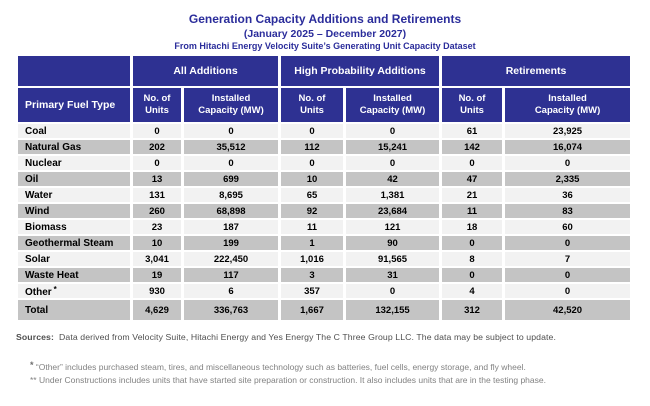 The width and height of the screenshot is (650, 406). What do you see at coordinates (472, 131) in the screenshot?
I see `value-cell: 61` at bounding box center [472, 131].